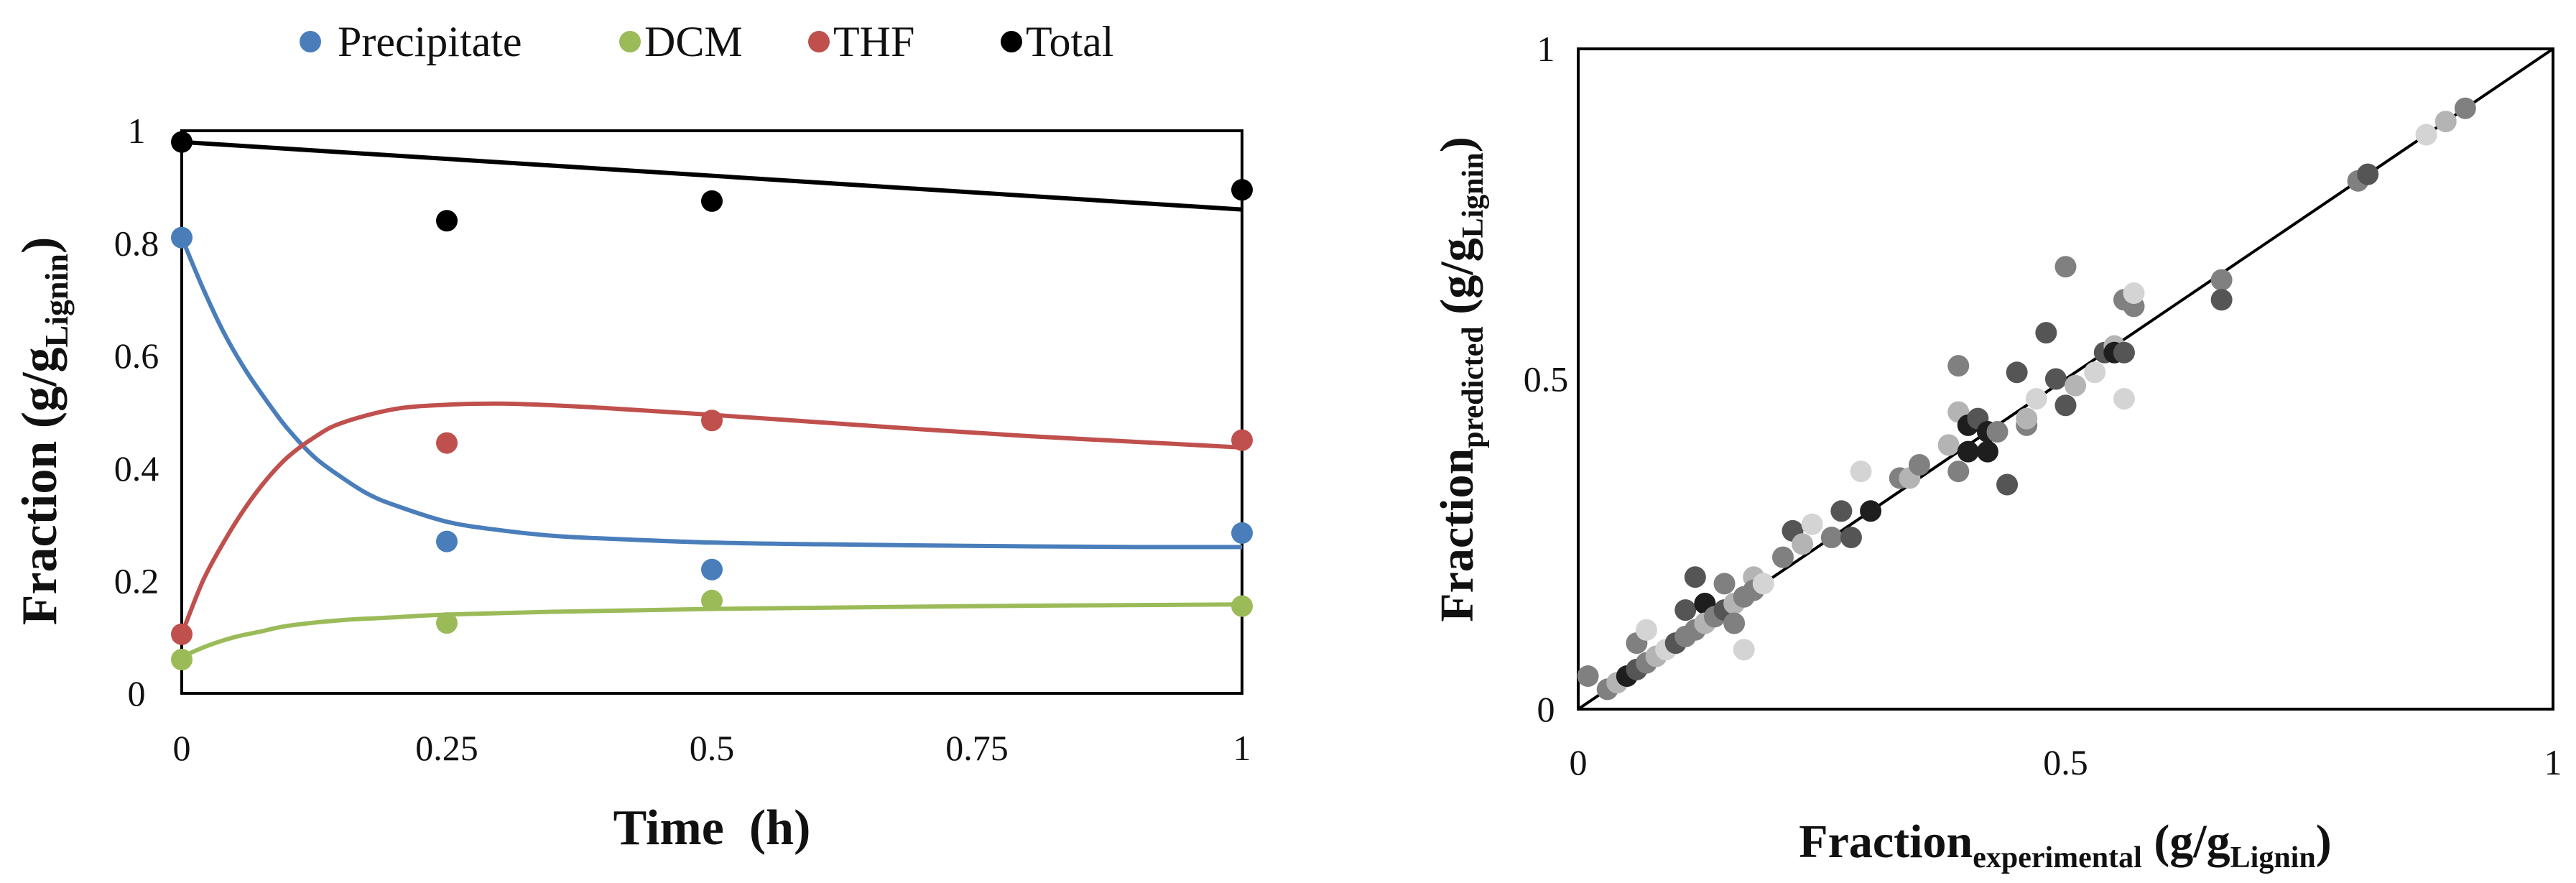 The height and width of the screenshot is (883, 2576). I want to click on left-y-title-sub: Lignin, so click(56, 300).